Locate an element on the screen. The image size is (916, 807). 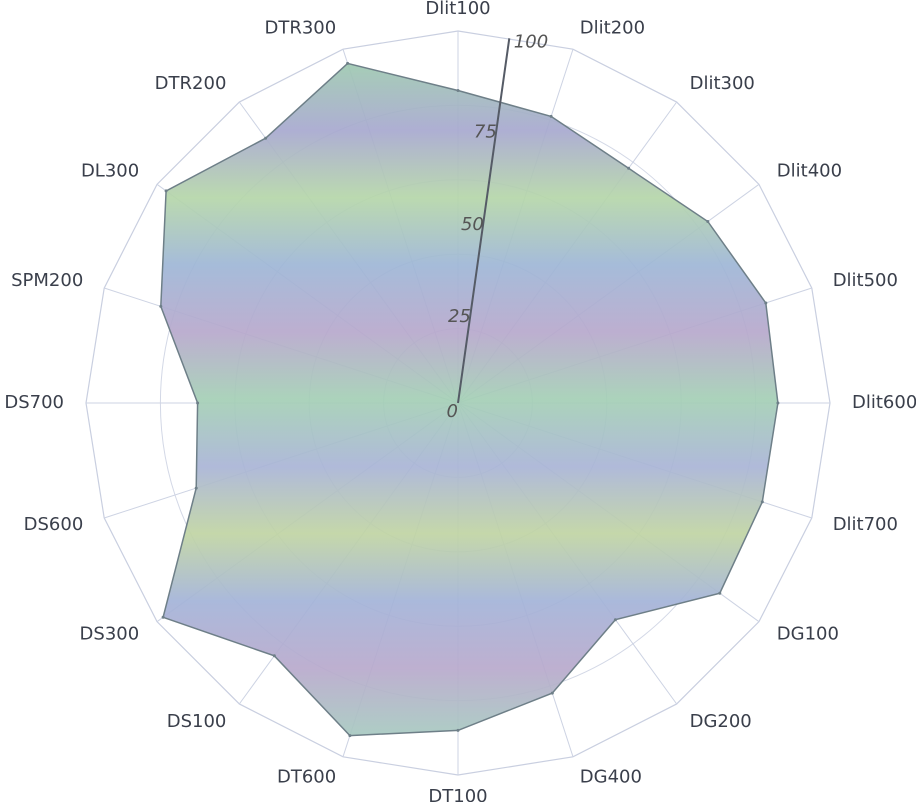
radar-point-dlit300 is located at coordinates (629, 168).